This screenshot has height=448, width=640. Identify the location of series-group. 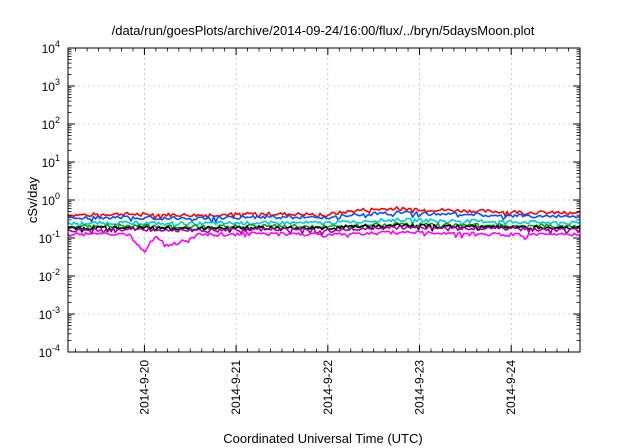
(324, 229).